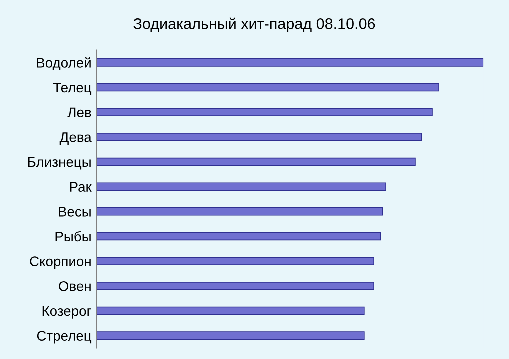 This screenshot has height=359, width=509. I want to click on y-tick-label: Козерог, so click(67, 312).